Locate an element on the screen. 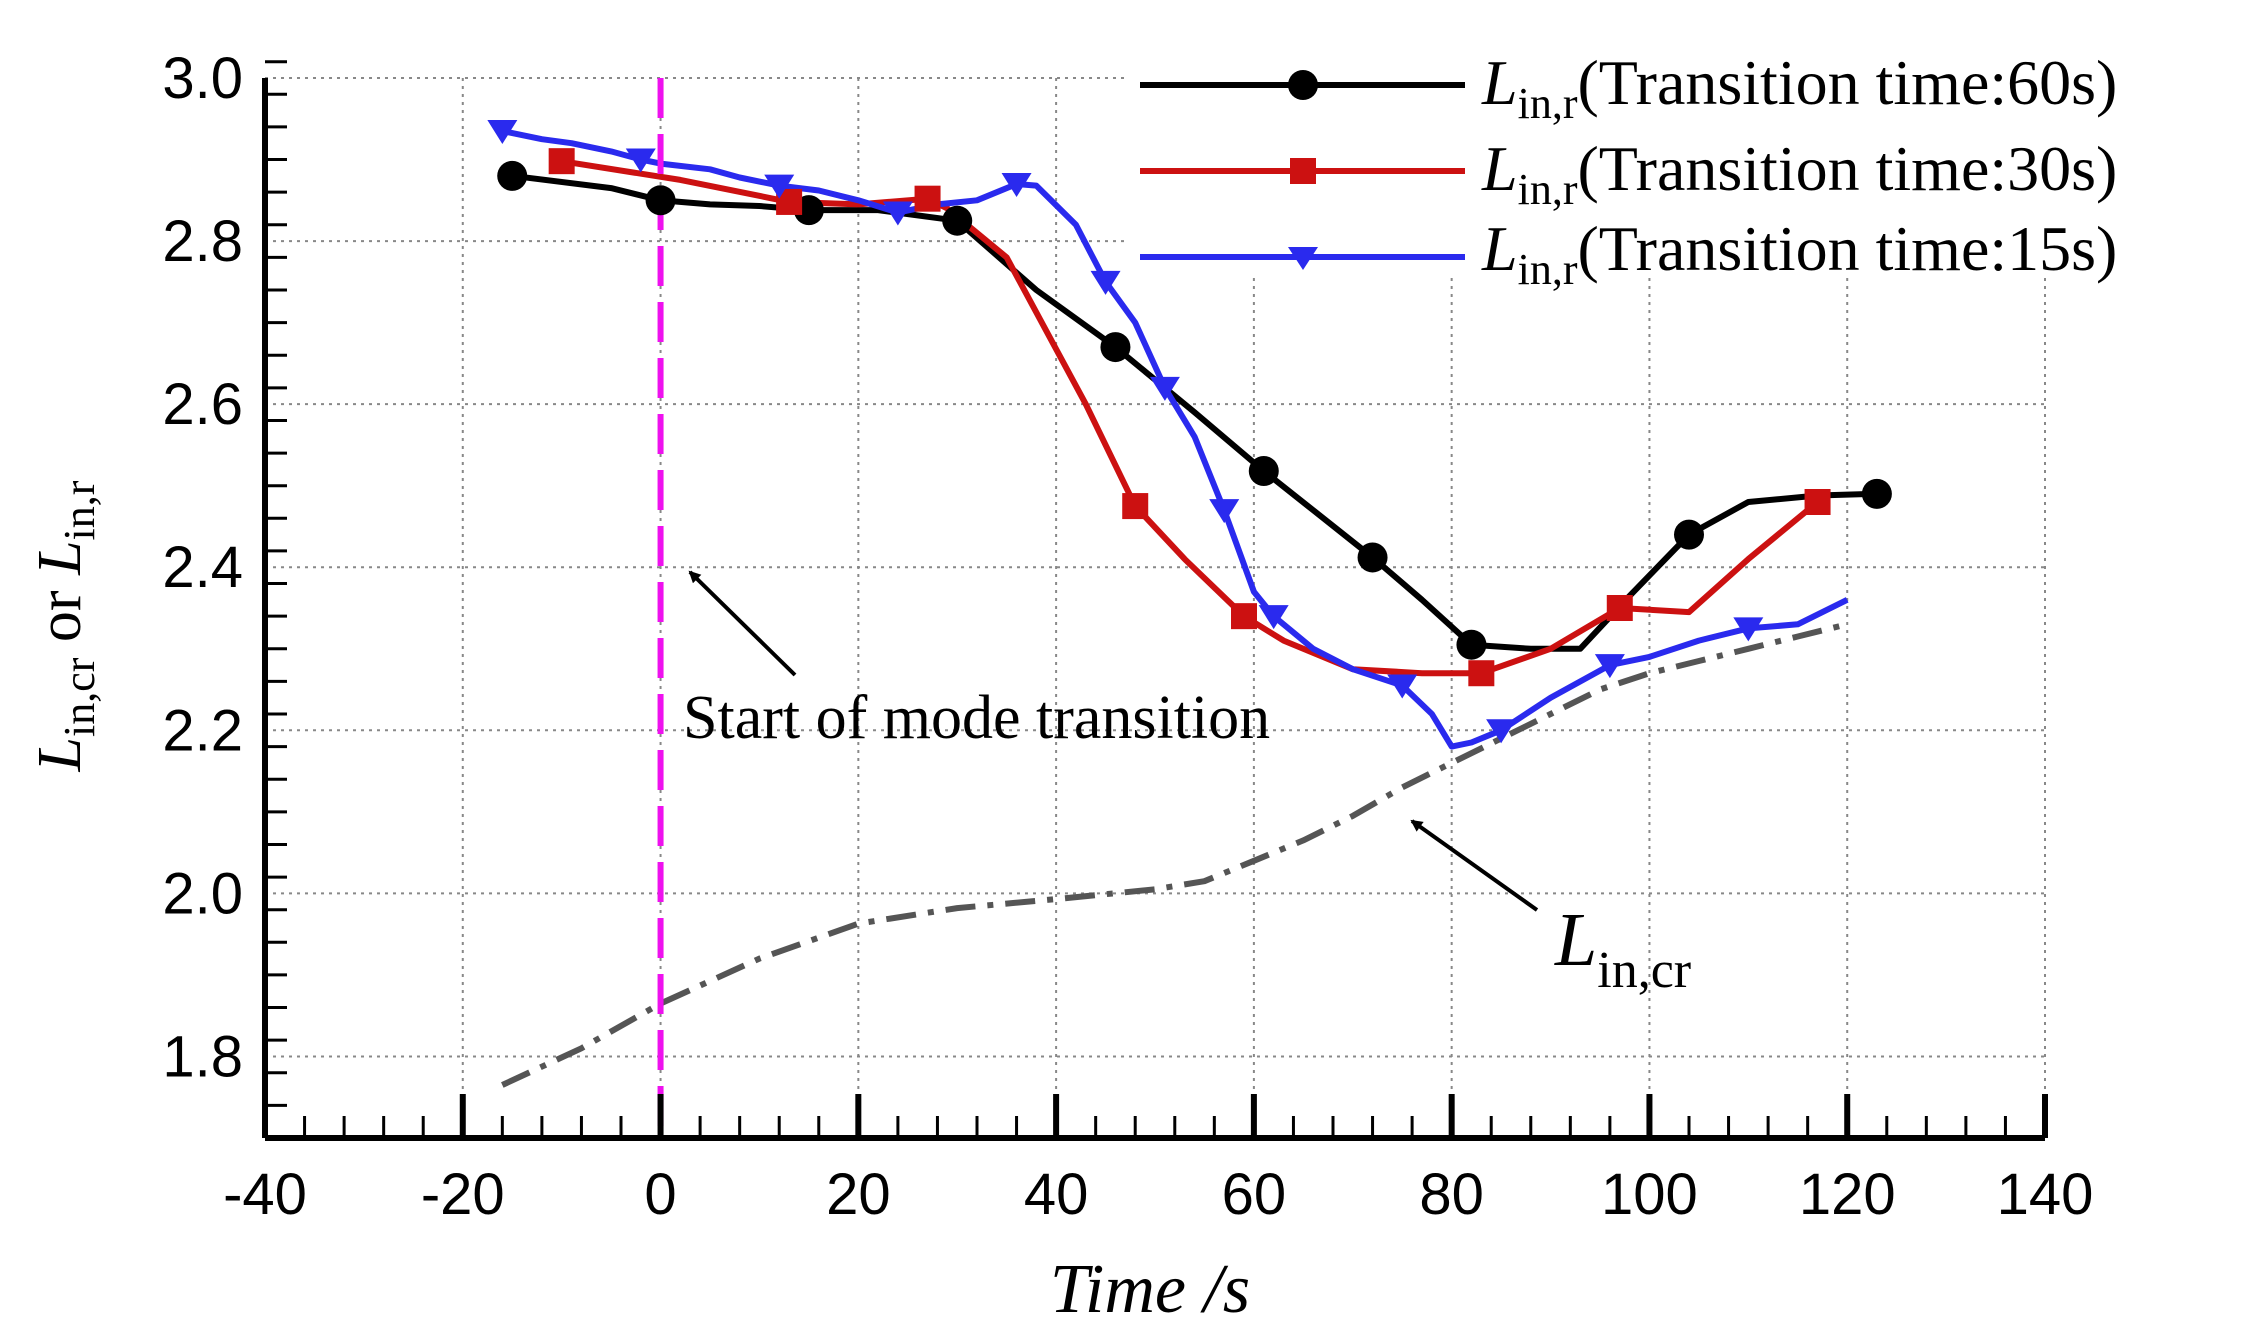  y-axis-title: Lin,cr or Lin,r is located at coordinates (65, 626).